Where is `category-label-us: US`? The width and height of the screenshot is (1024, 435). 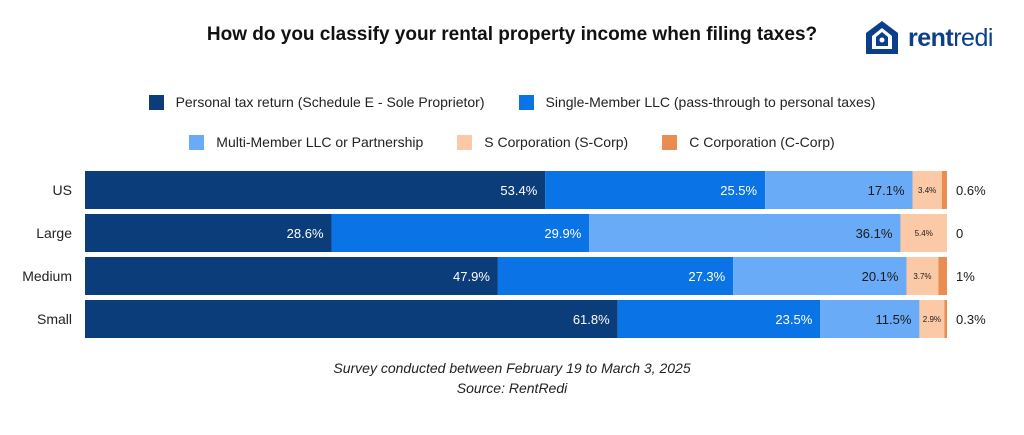 category-label-us: US is located at coordinates (62, 190).